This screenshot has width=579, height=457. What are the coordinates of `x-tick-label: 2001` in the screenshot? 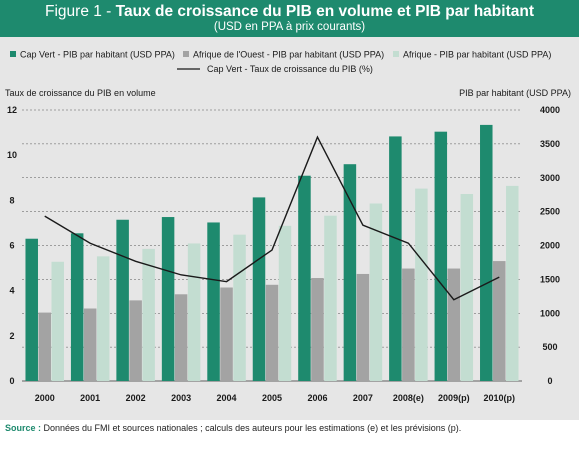 It's located at (90, 398).